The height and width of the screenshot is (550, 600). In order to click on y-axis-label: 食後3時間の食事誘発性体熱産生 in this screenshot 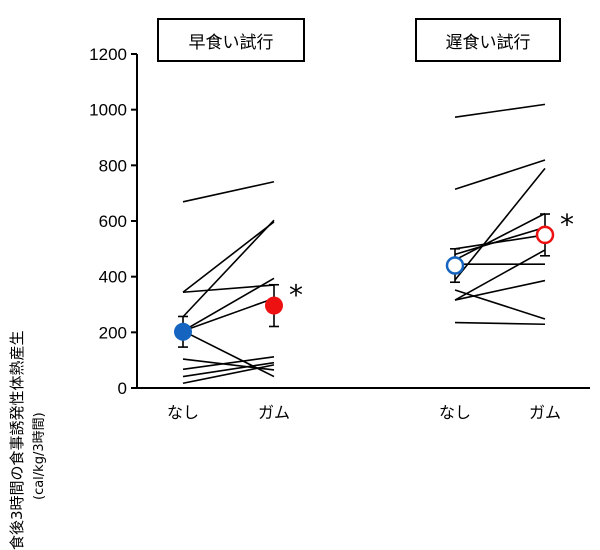, I will do `click(17, 440)`.